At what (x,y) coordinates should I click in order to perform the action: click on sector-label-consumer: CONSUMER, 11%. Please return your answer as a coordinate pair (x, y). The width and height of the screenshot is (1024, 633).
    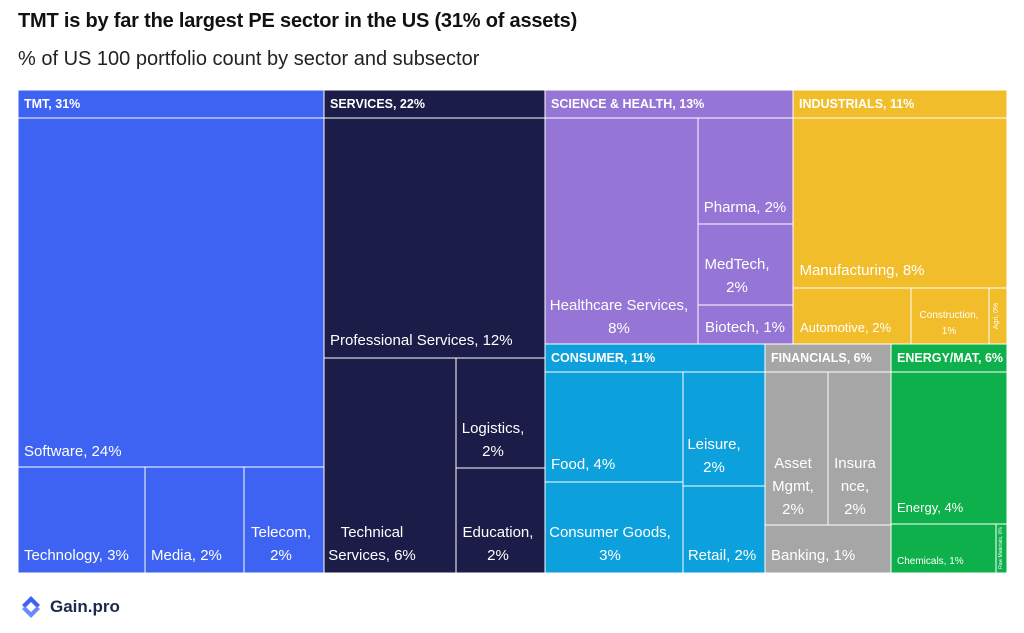
    Looking at the image, I should click on (603, 358).